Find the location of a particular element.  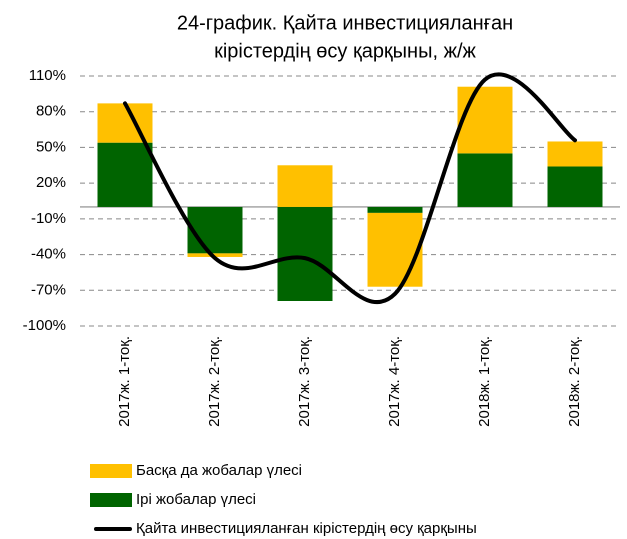

y-tick-label: 20% is located at coordinates (51, 182).